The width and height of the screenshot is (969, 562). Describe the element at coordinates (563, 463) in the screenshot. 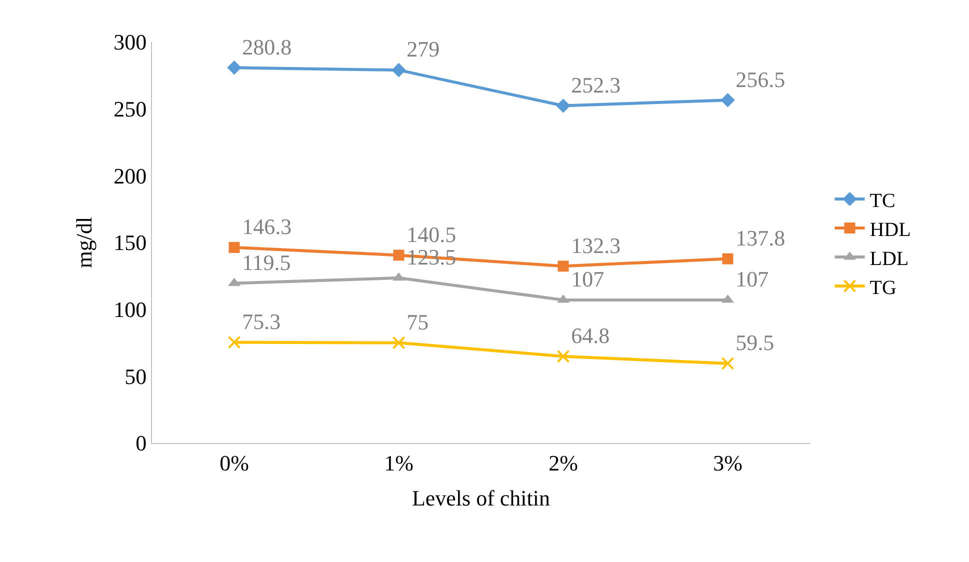

I see `x-tick-label: 2%` at that location.